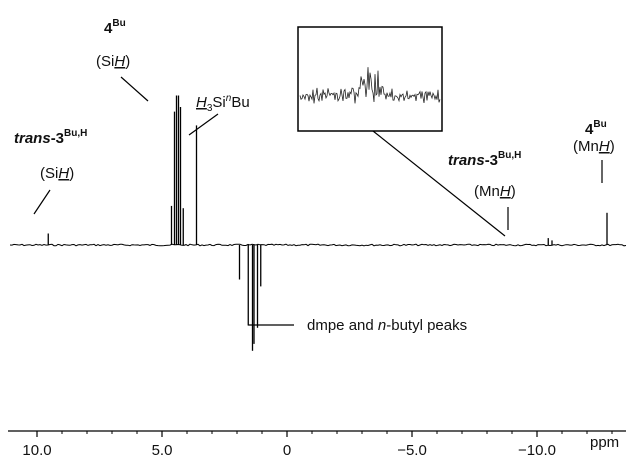 Image resolution: width=630 pixels, height=462 pixels. What do you see at coordinates (604, 442) in the screenshot?
I see `x-axis-unit: ppm` at bounding box center [604, 442].